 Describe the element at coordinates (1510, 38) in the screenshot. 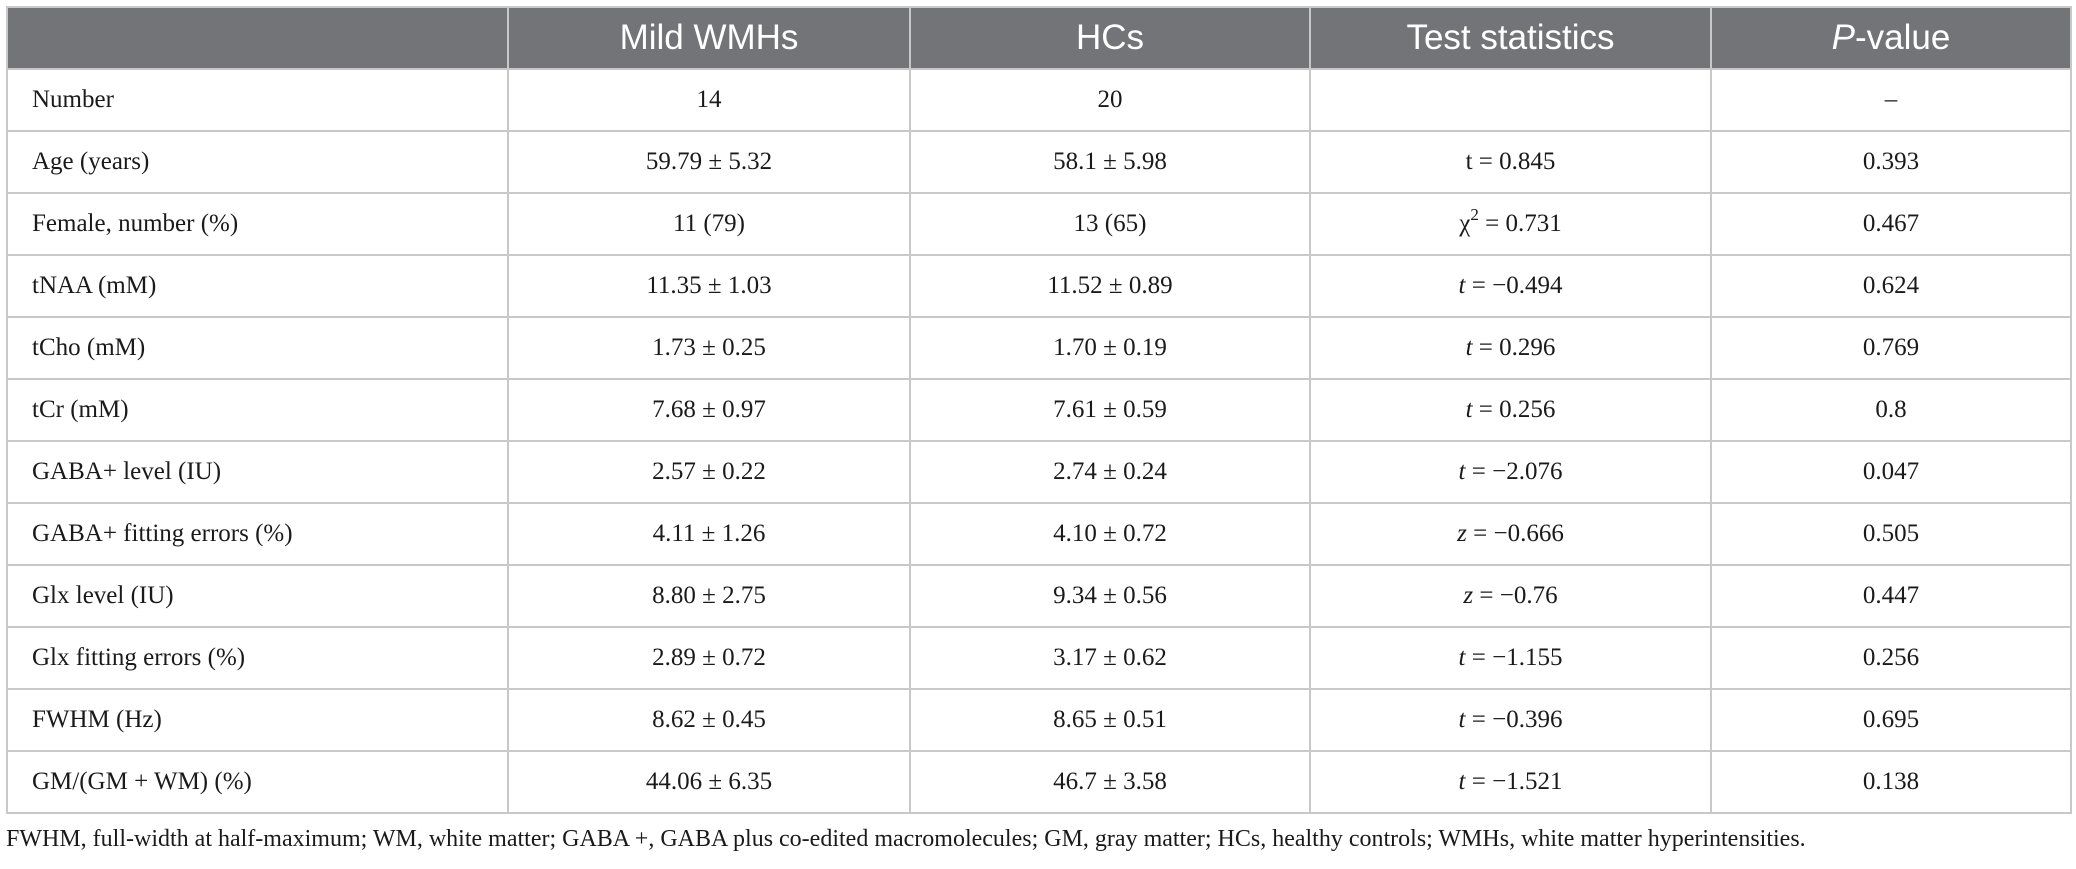

I see `header-cell-test-statistics: Test statistics` at that location.